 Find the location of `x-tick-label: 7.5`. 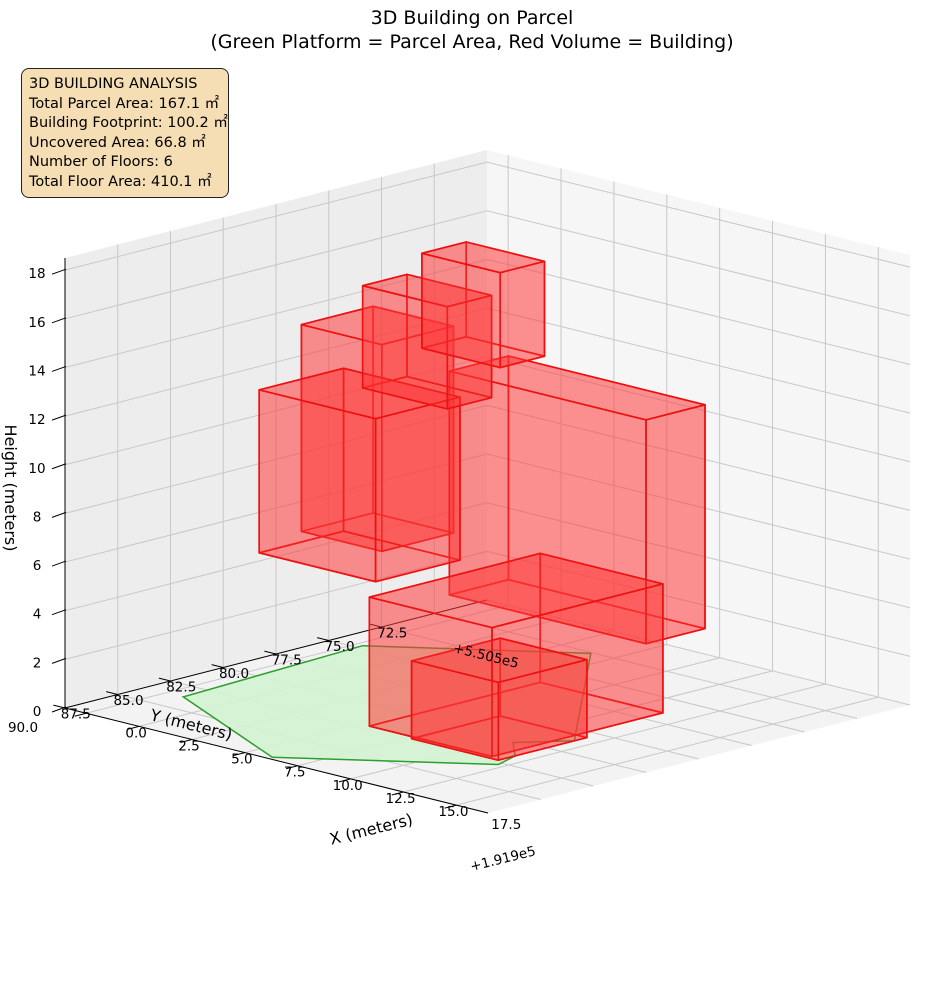

x-tick-label: 7.5 is located at coordinates (294, 773).